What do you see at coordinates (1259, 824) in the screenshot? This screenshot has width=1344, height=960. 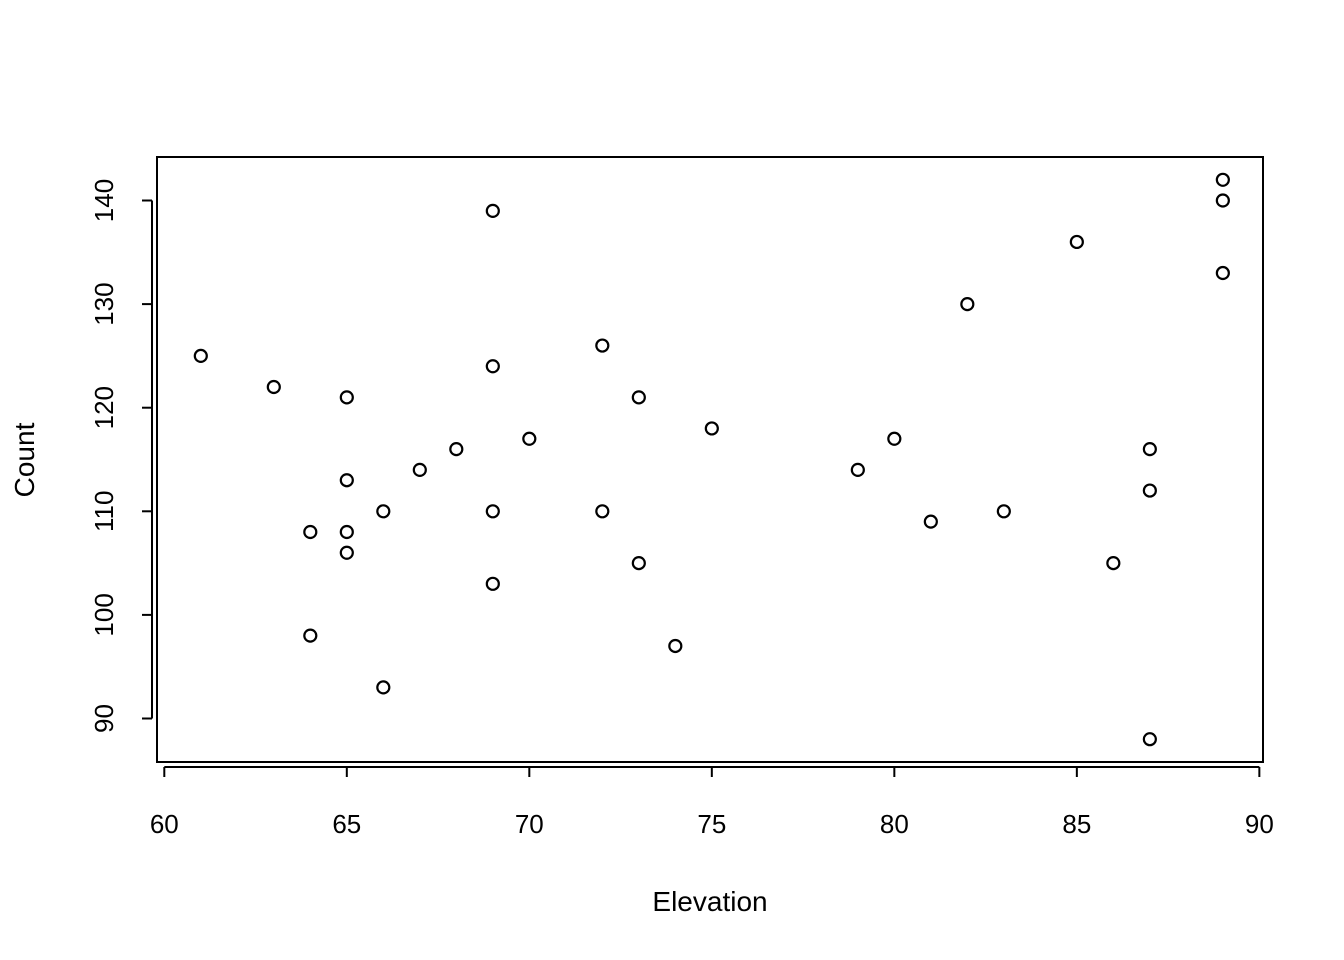 I see `x-tick-label: 90` at bounding box center [1259, 824].